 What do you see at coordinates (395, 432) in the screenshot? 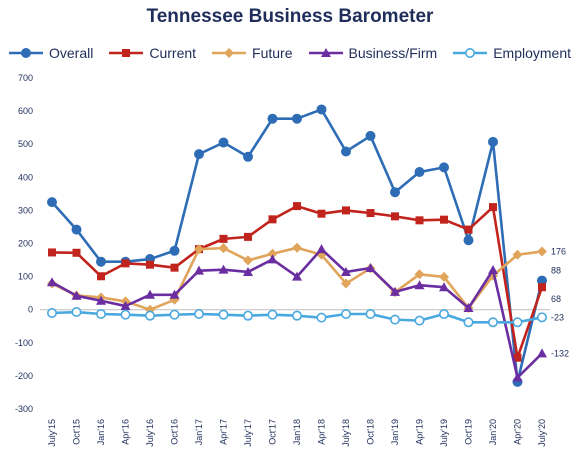
I see `x-tick-label: Jan'19` at bounding box center [395, 432].